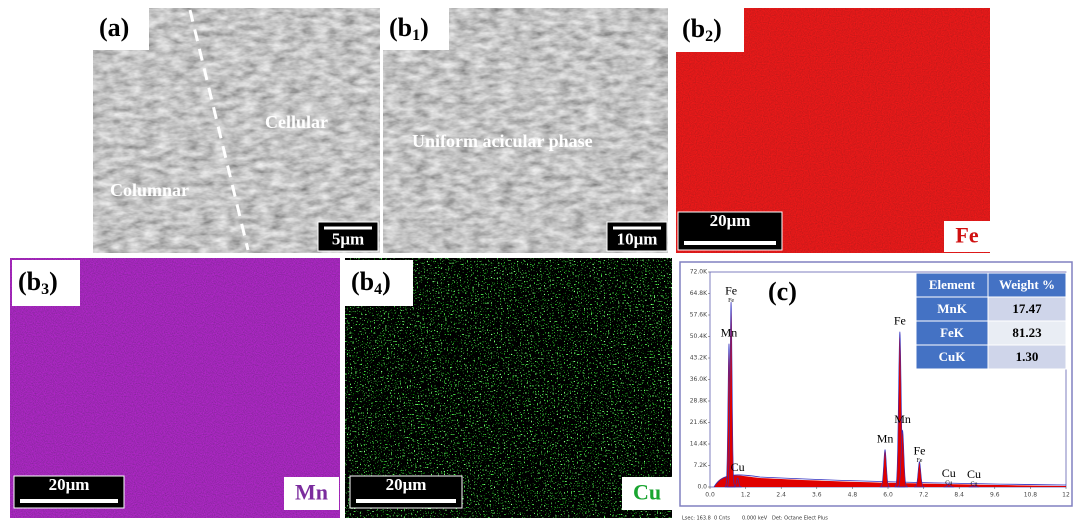 This screenshot has height=527, width=1080. What do you see at coordinates (710, 495) in the screenshot?
I see `x-tick-label: 0.0` at bounding box center [710, 495].